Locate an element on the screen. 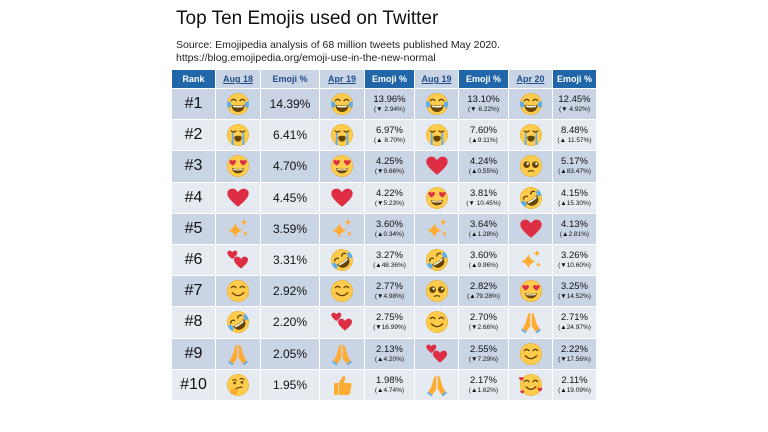  percent-value: 3.60% is located at coordinates (389, 224).